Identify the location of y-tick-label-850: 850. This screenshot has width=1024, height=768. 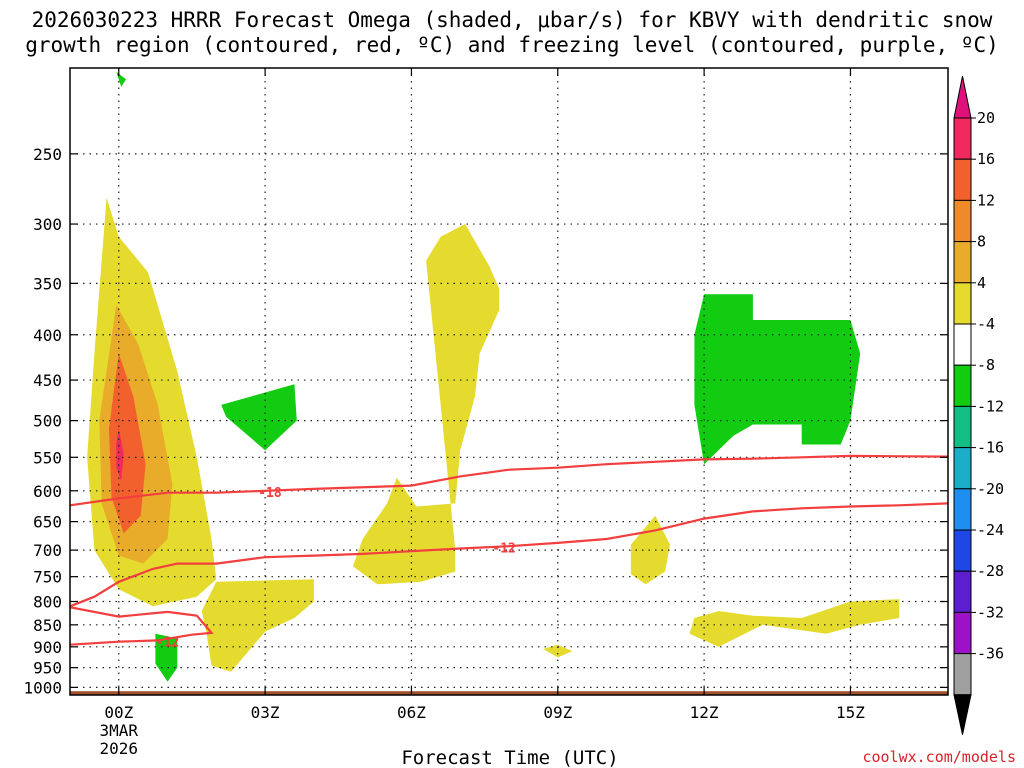
(47, 625).